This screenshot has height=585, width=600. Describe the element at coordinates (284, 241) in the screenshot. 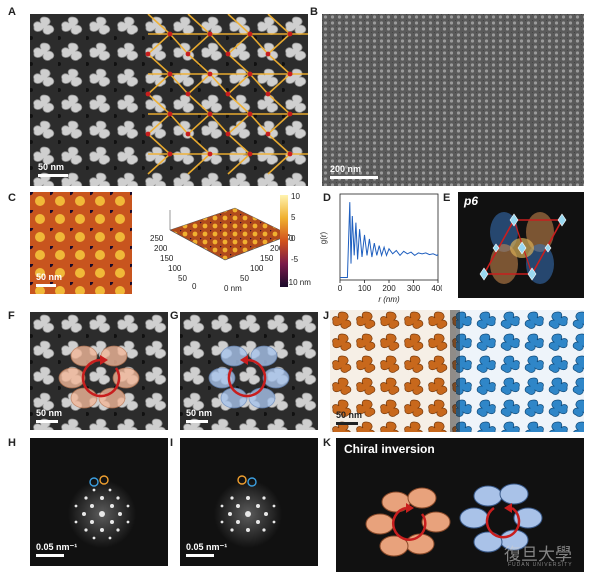

I see `afm-colorbar` at that location.